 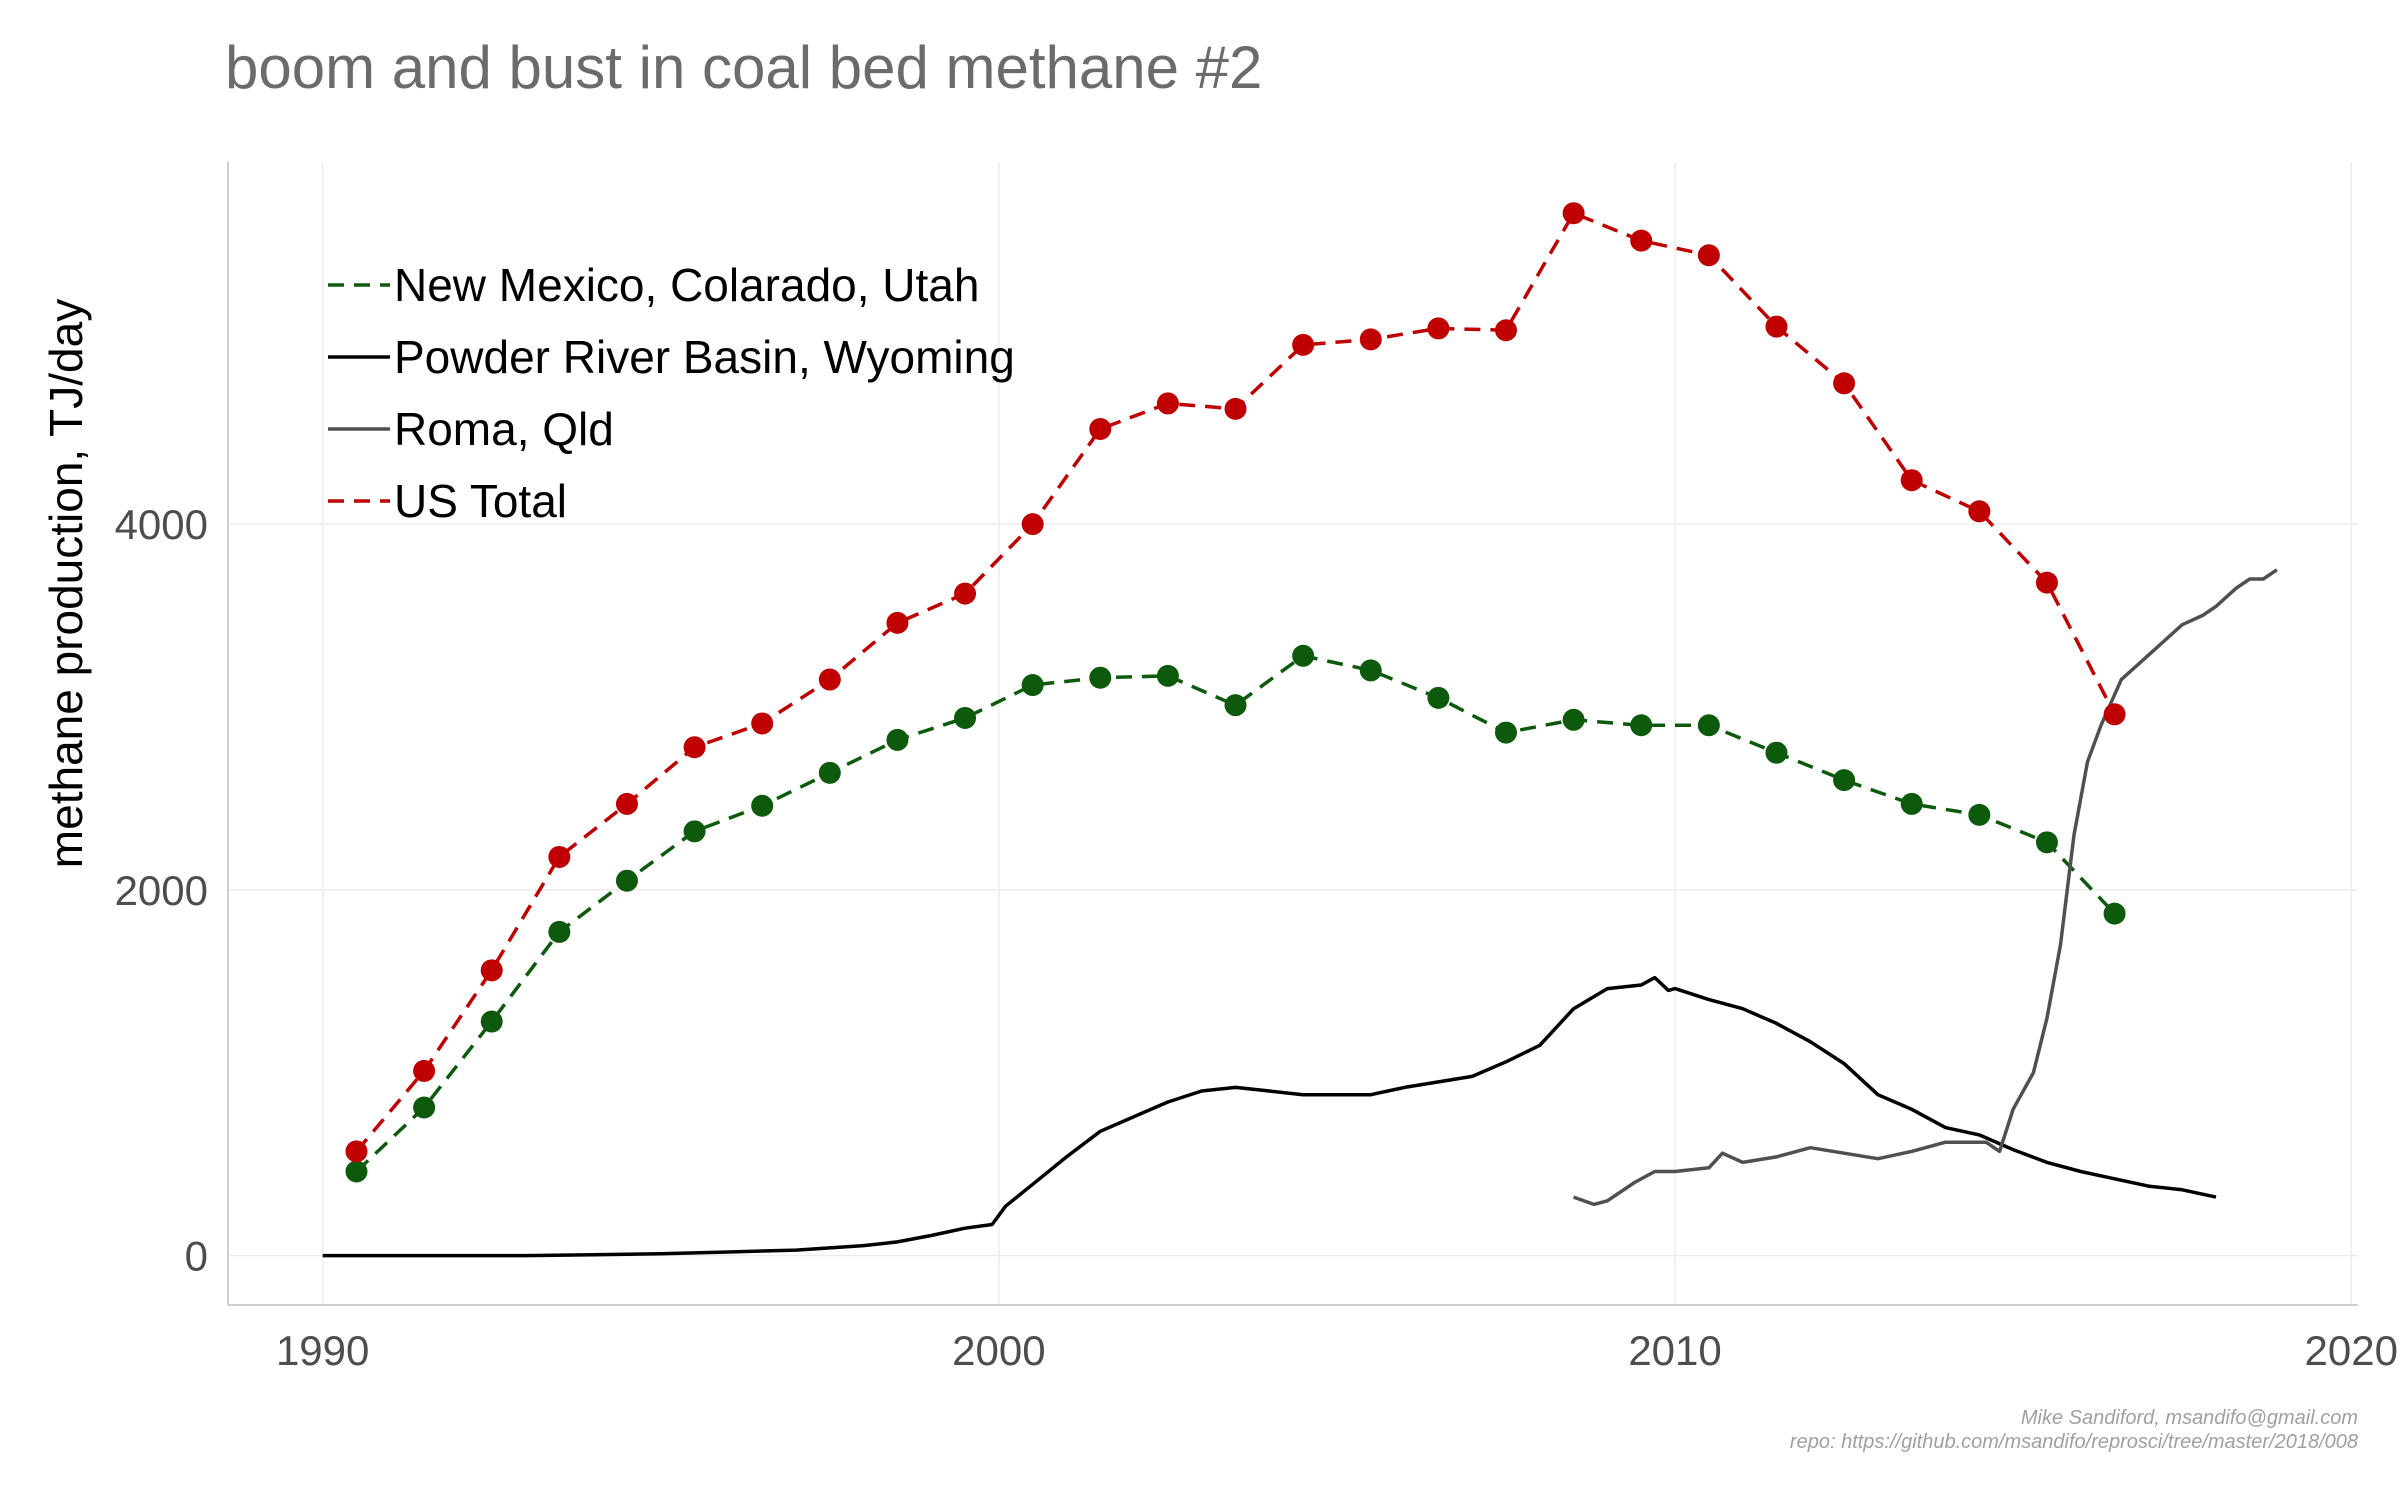 What do you see at coordinates (2351, 1350) in the screenshot?
I see `x-tick-label: 2020` at bounding box center [2351, 1350].